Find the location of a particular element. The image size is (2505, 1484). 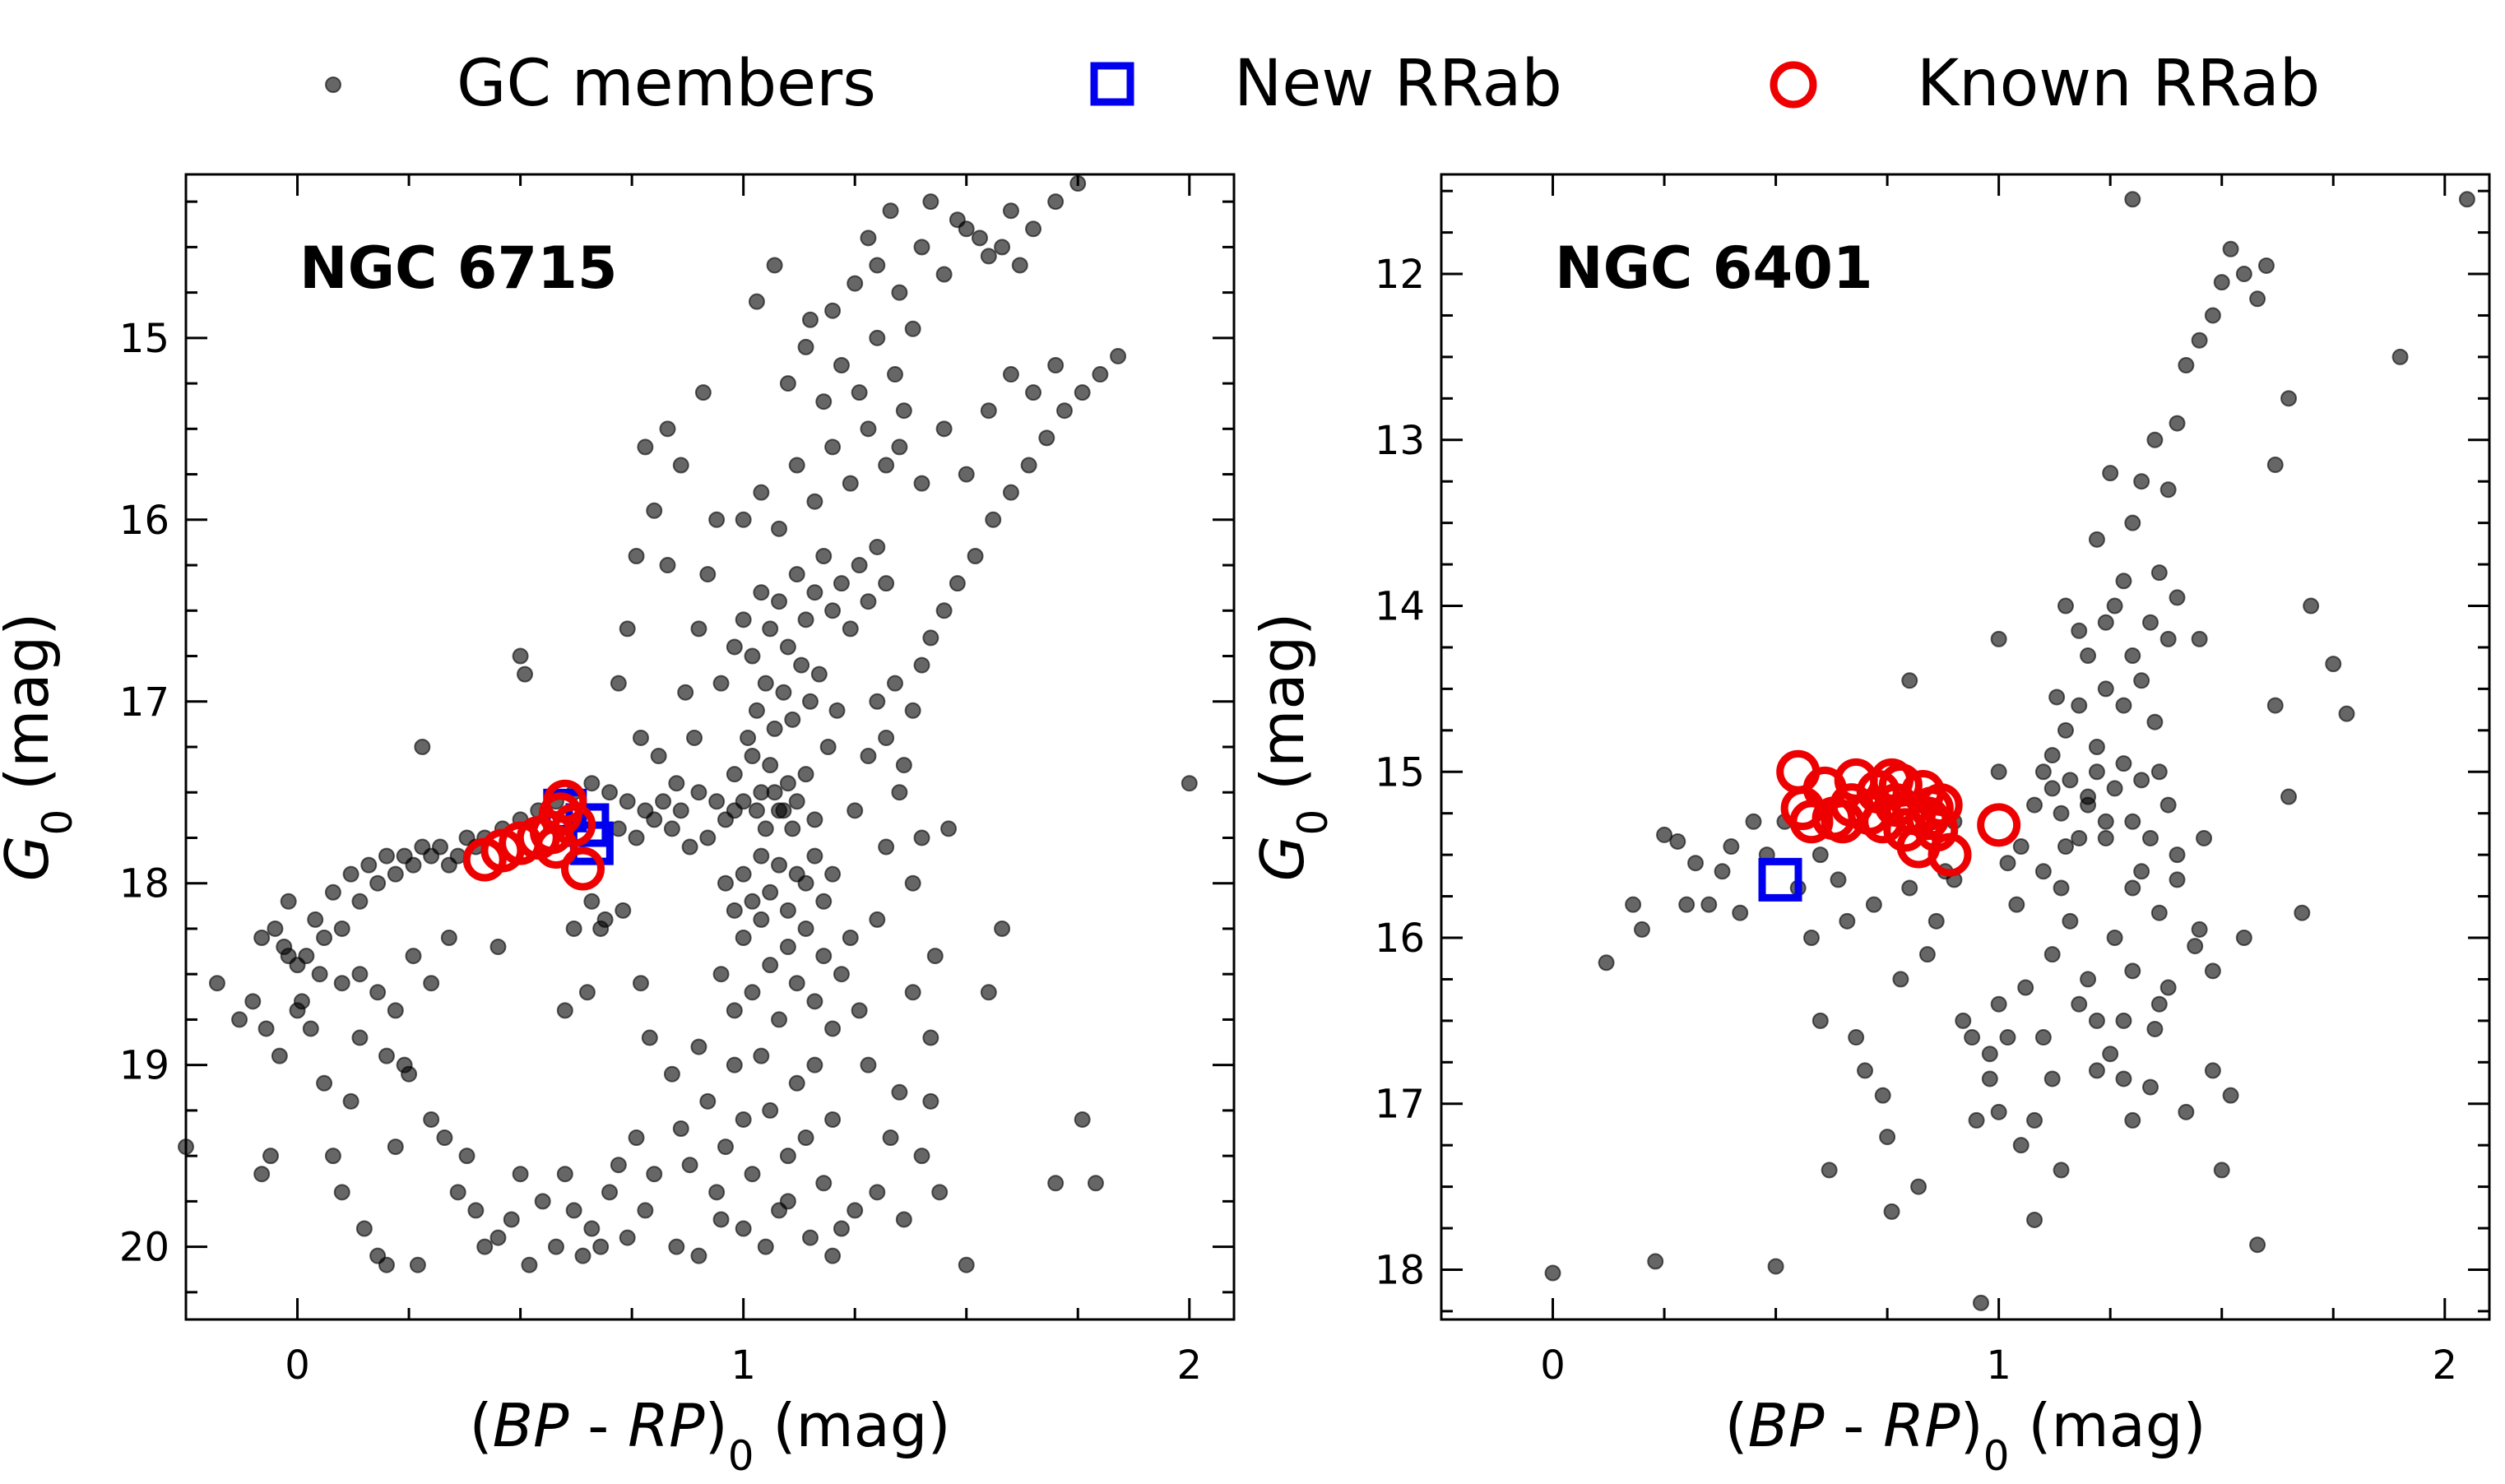

y-tick-label: 17 is located at coordinates (1400, 1105).